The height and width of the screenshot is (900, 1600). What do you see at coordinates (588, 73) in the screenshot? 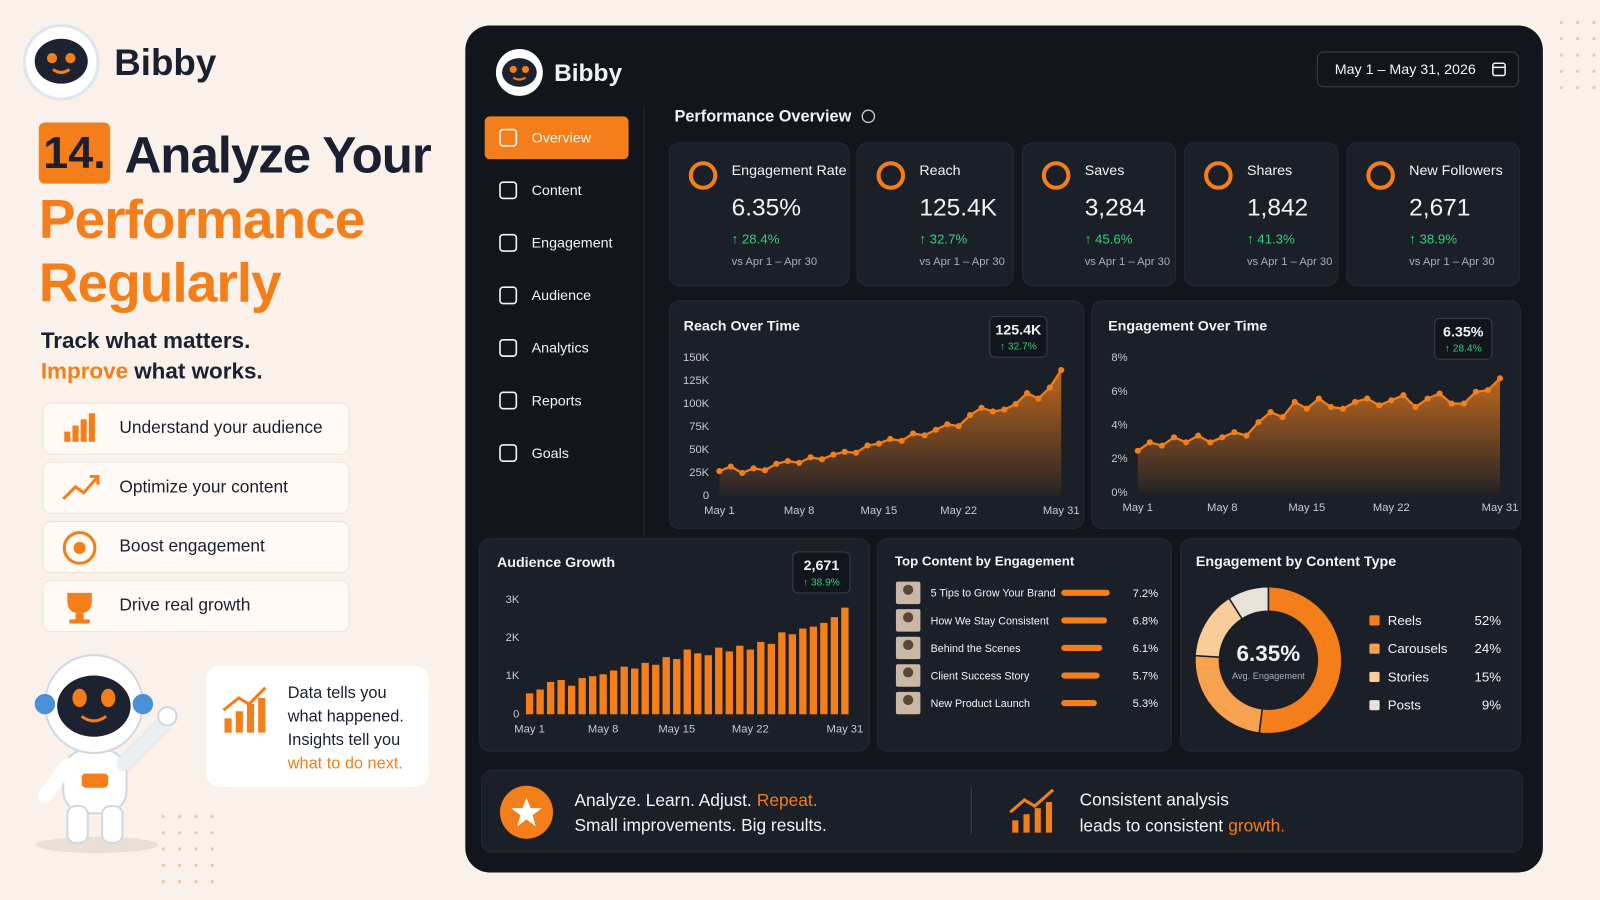
I see `brand-name: Bibby` at bounding box center [588, 73].